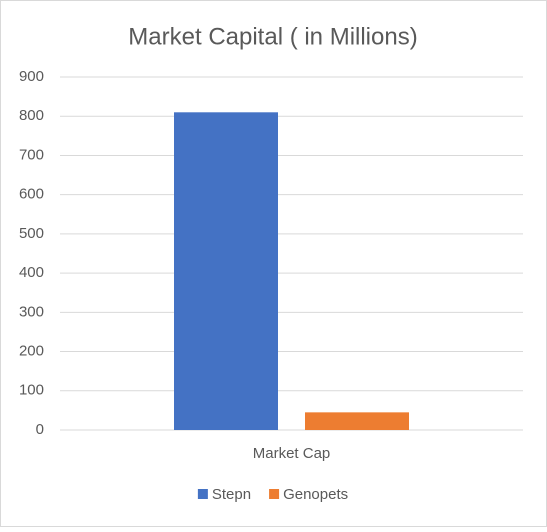 This screenshot has width=547, height=532. Describe the element at coordinates (31, 233) in the screenshot. I see `y-tick-label: 500` at that location.